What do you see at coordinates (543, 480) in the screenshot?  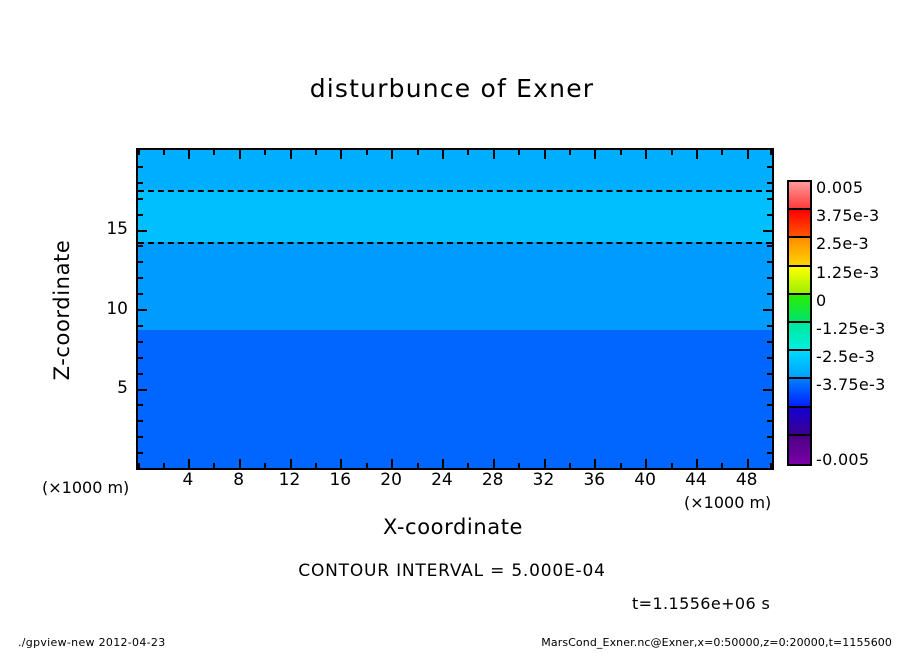 I see `x-tick-label: 32` at bounding box center [543, 480].